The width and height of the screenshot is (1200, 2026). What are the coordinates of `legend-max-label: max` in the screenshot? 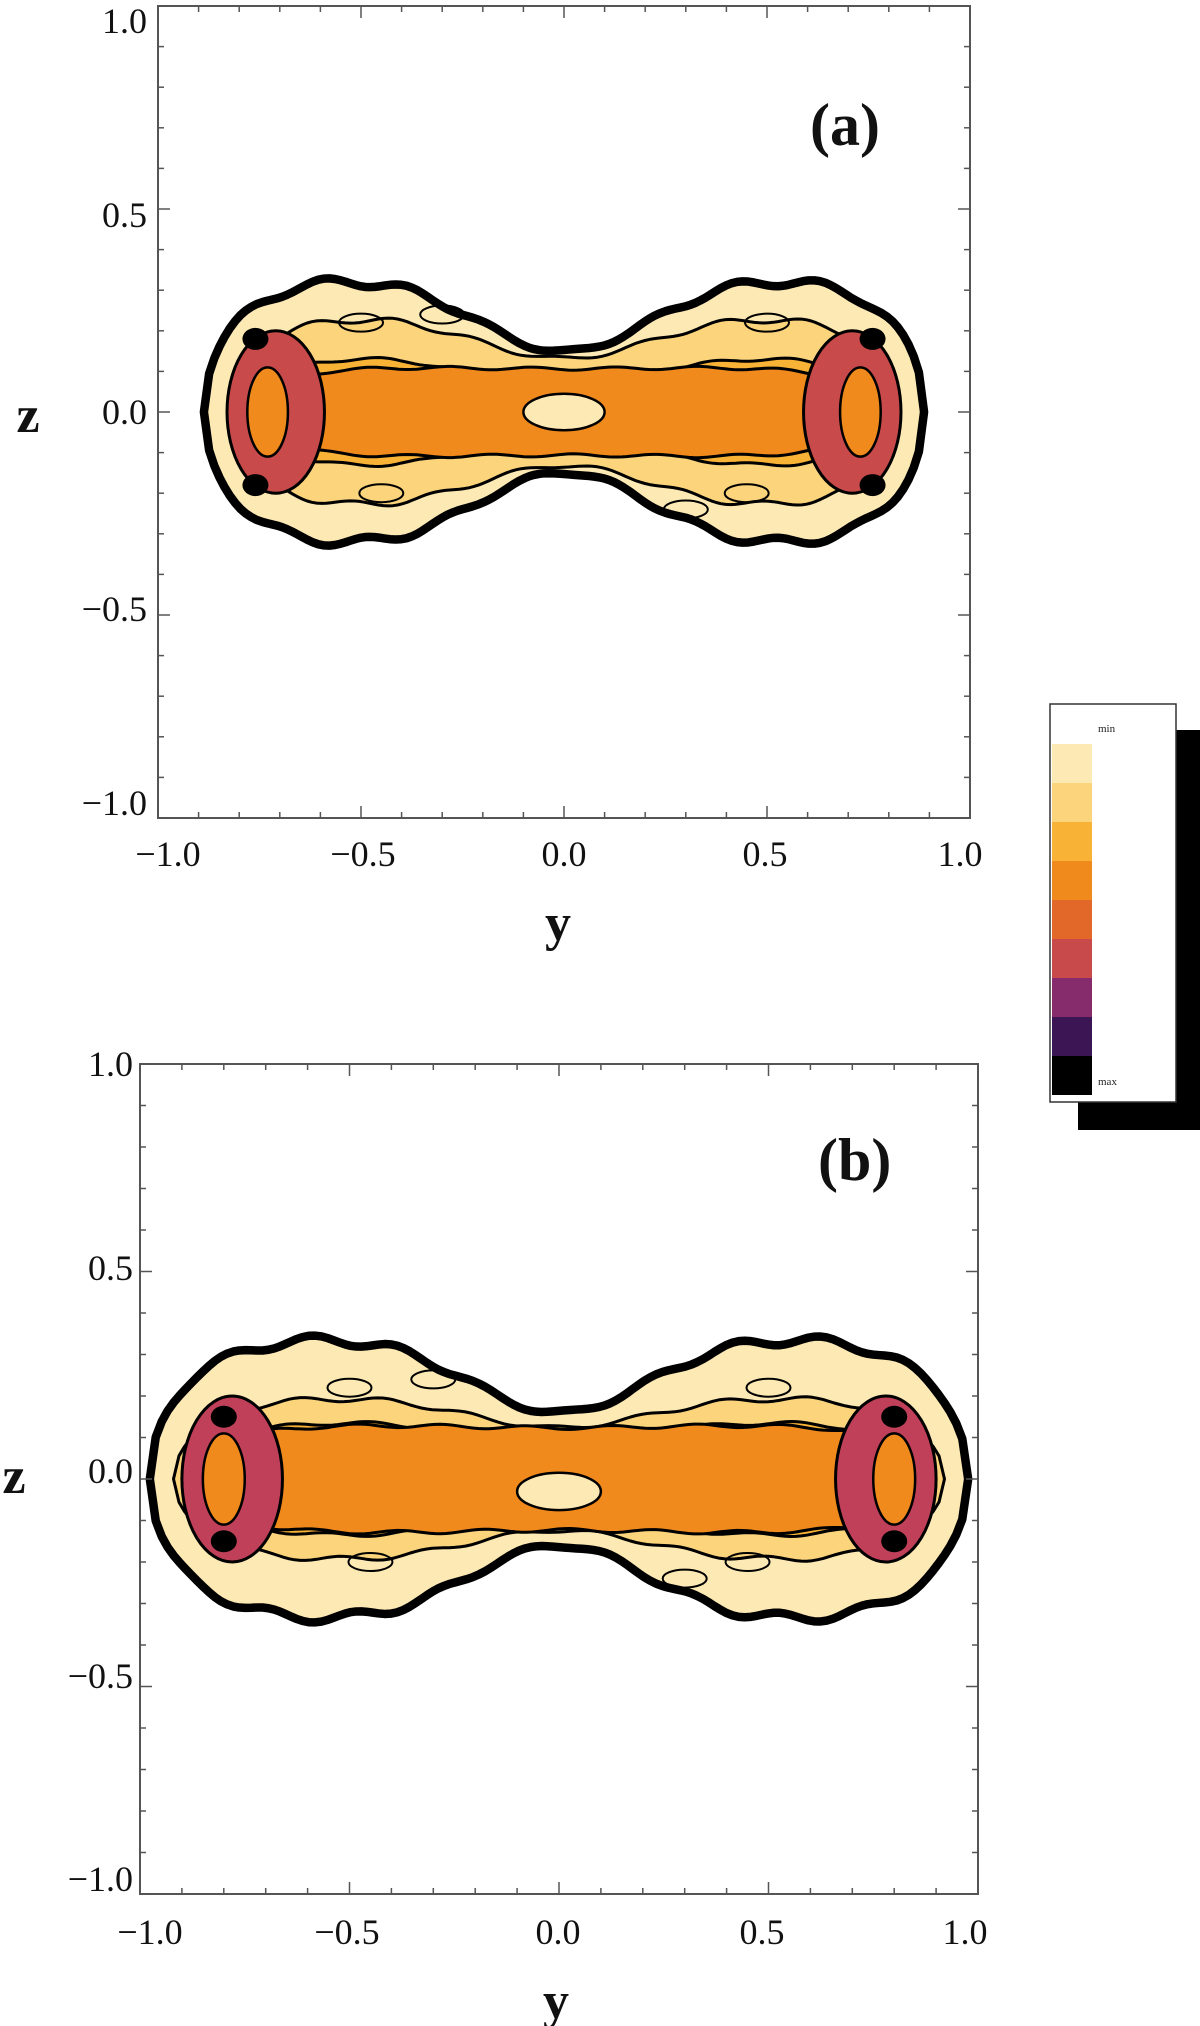 It's located at (1107, 1082).